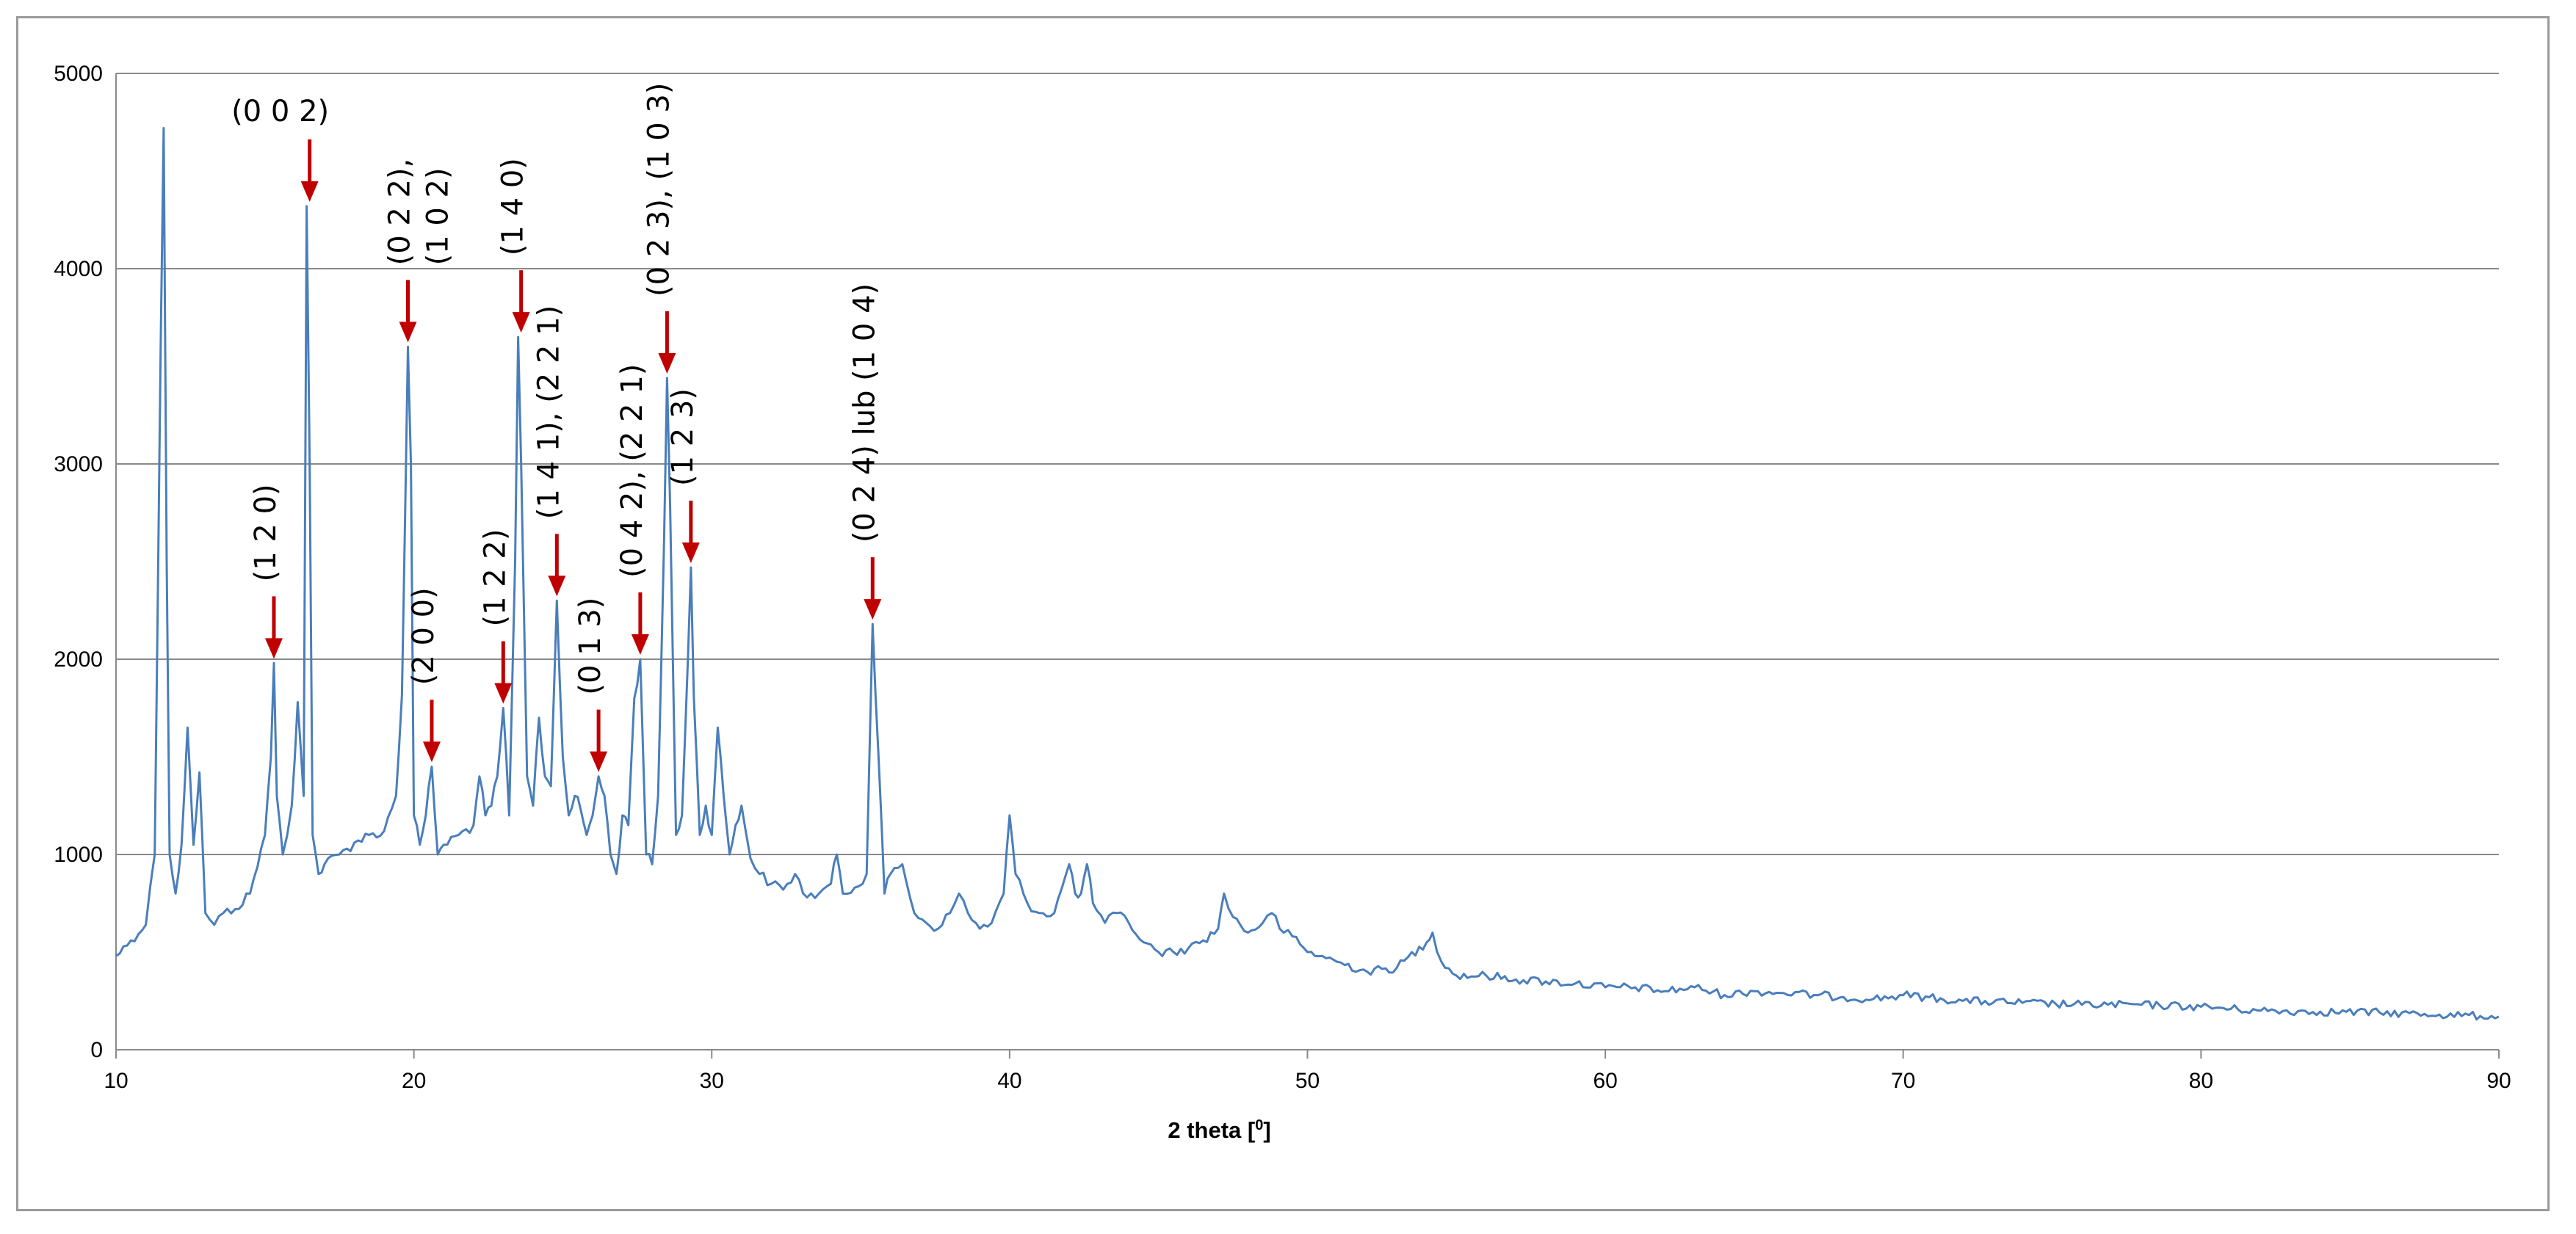  Describe the element at coordinates (116, 1081) in the screenshot. I see `x-tick-label: 10` at that location.